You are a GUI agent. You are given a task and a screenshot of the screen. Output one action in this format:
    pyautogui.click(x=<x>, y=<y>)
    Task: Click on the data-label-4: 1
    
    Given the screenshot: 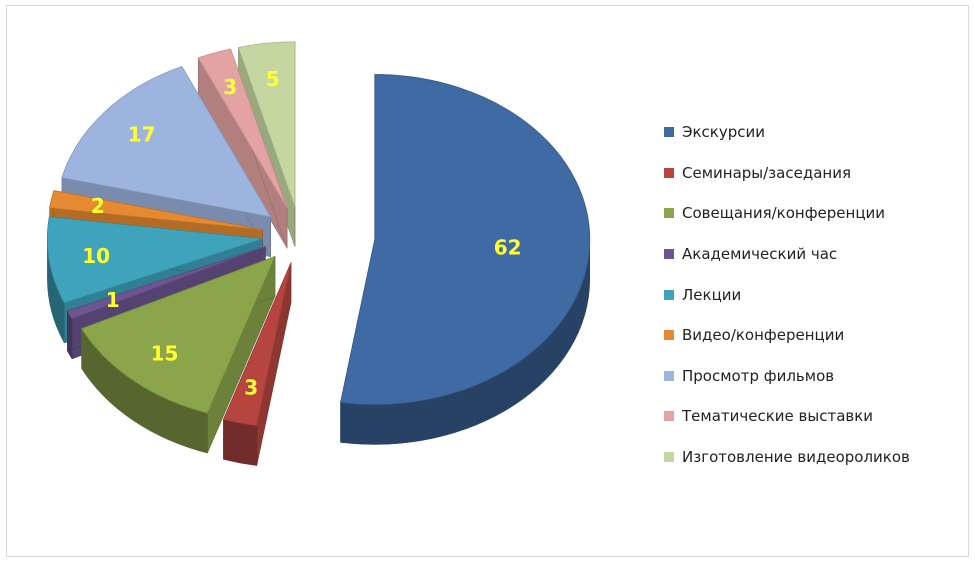 What is the action you would take?
    pyautogui.click(x=113, y=300)
    